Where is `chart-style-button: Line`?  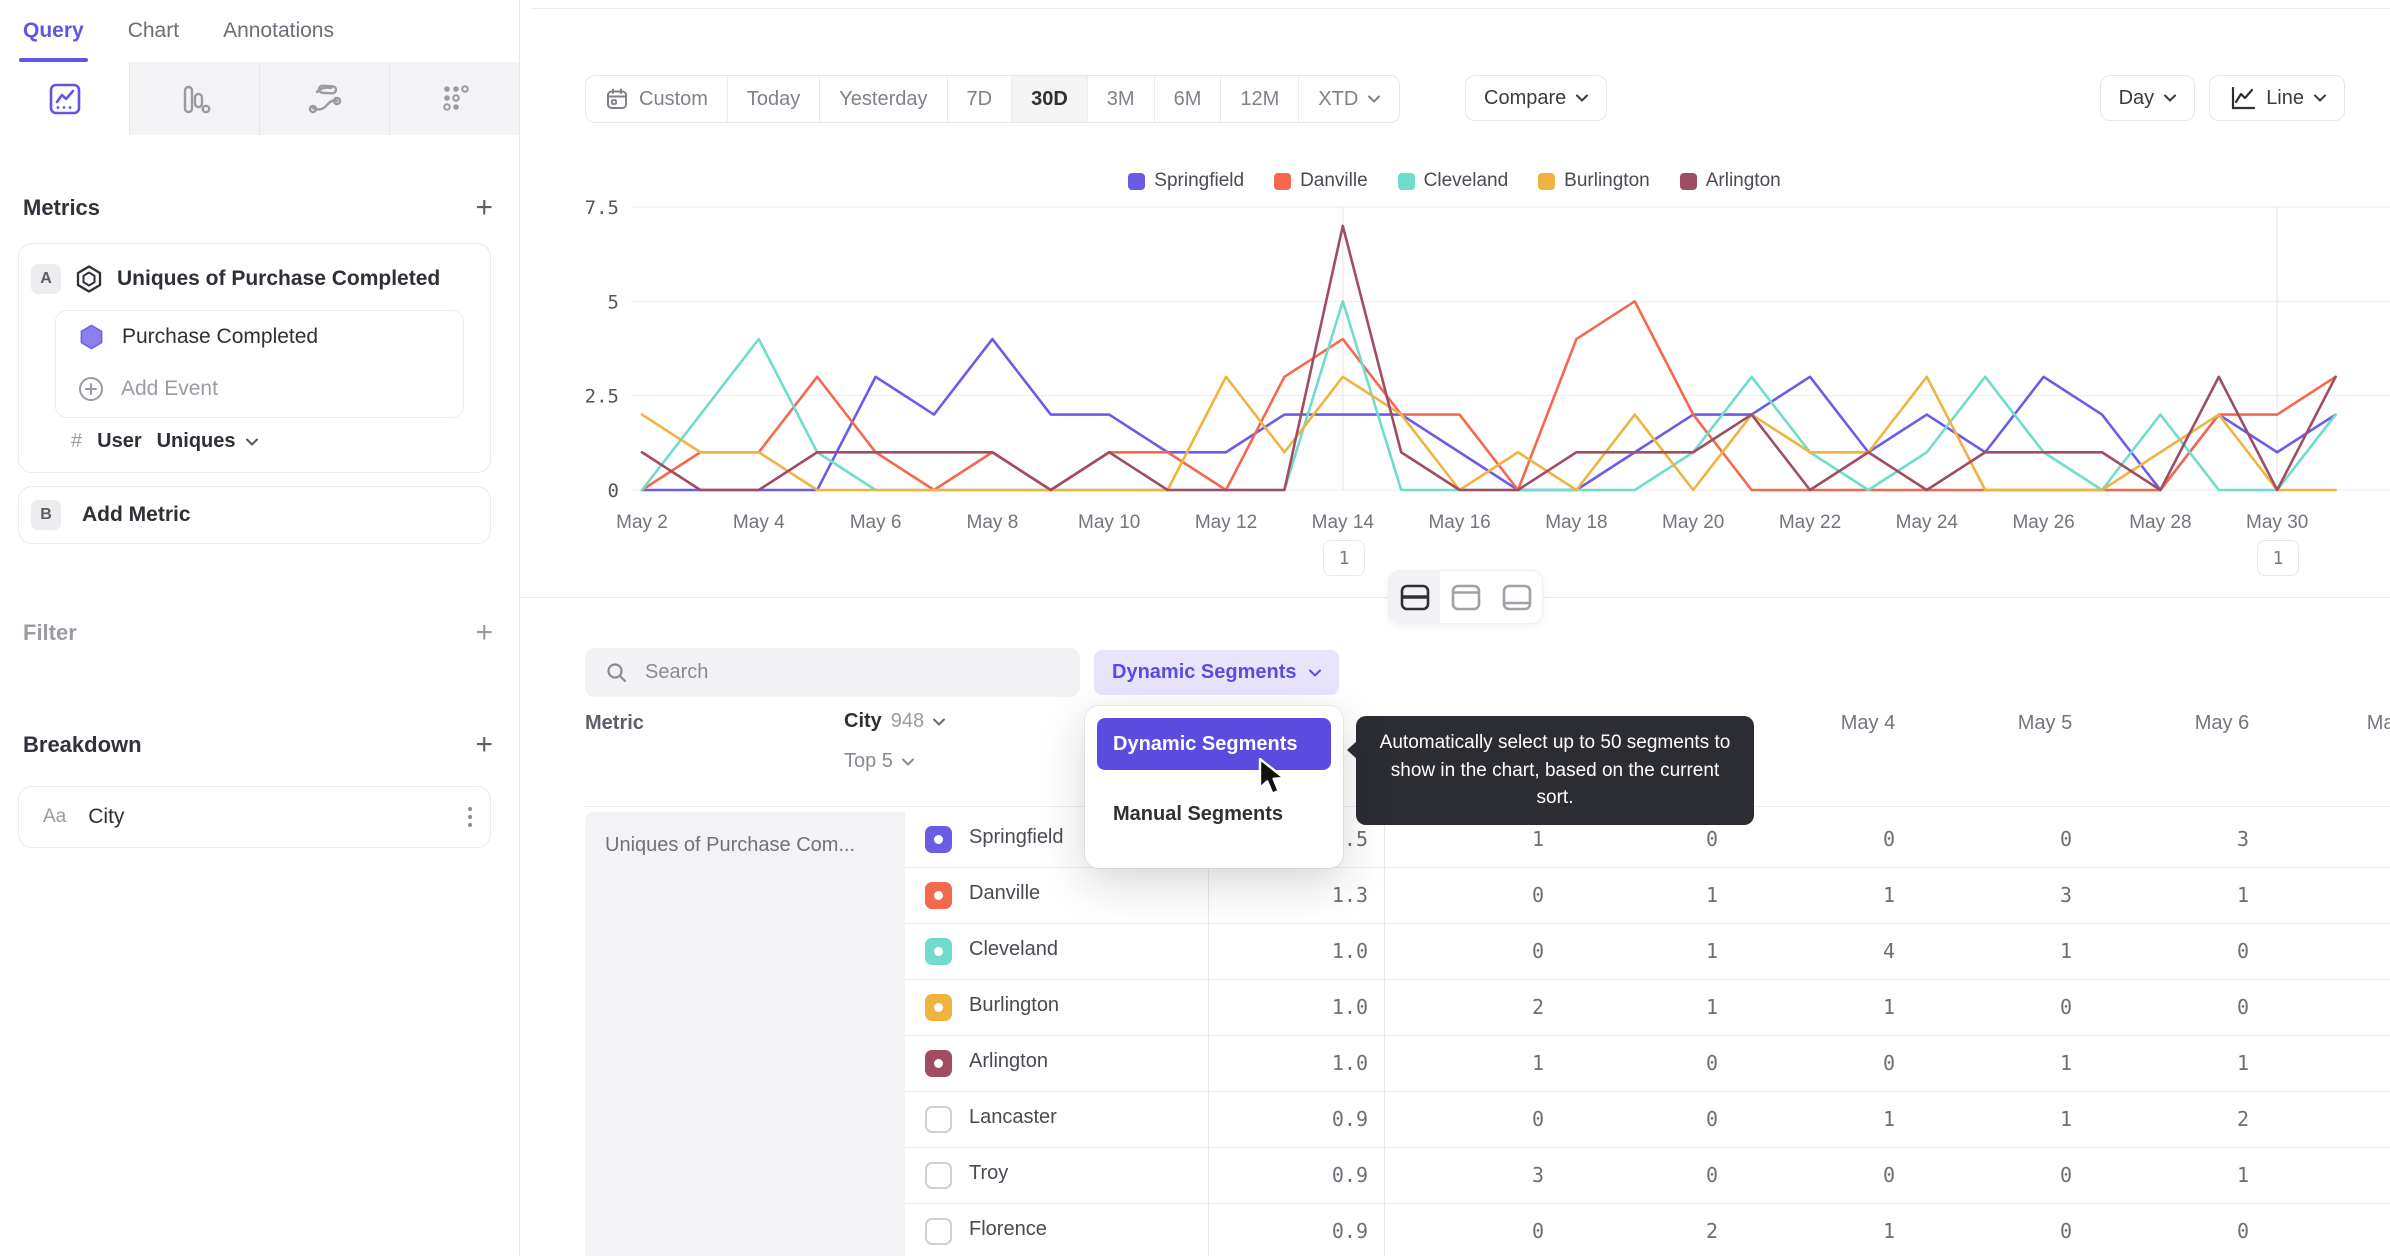 chart-style-button: Line is located at coordinates (2277, 98).